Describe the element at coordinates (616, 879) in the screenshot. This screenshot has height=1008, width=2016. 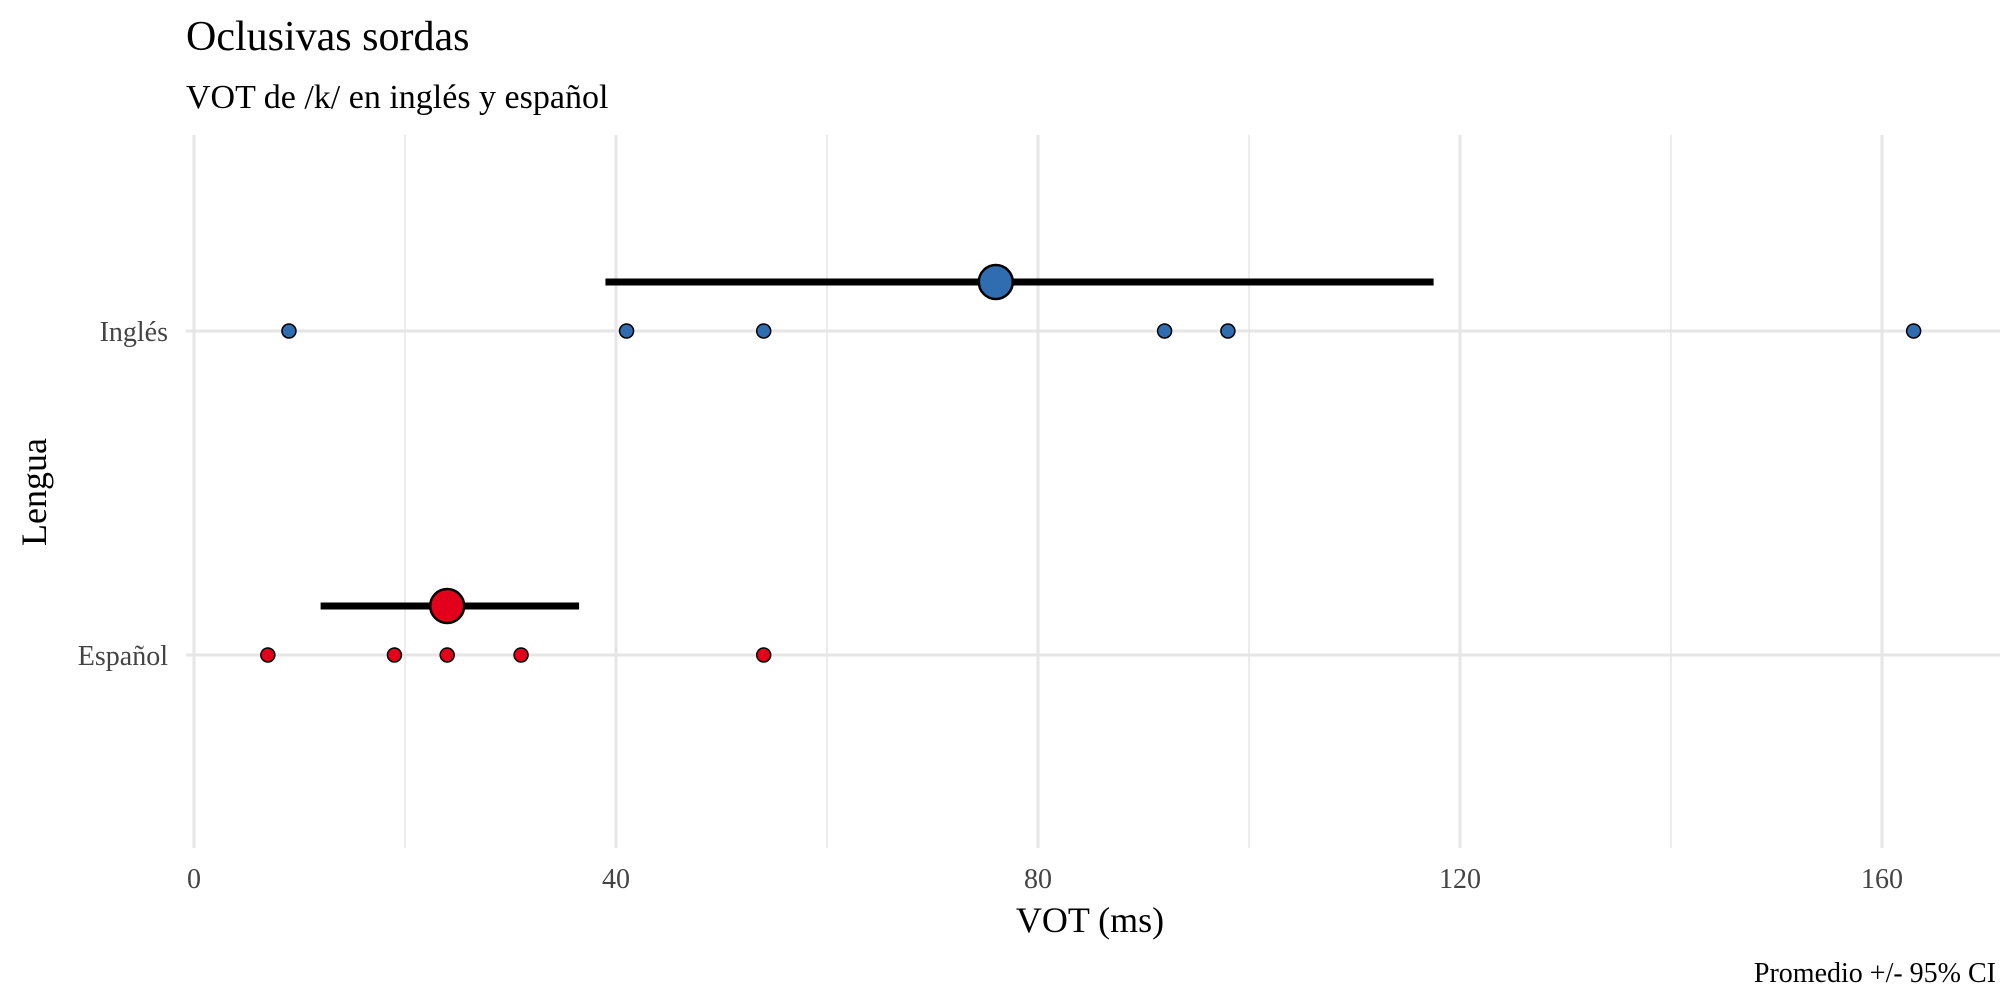
I see `x-tick-label: 40` at that location.